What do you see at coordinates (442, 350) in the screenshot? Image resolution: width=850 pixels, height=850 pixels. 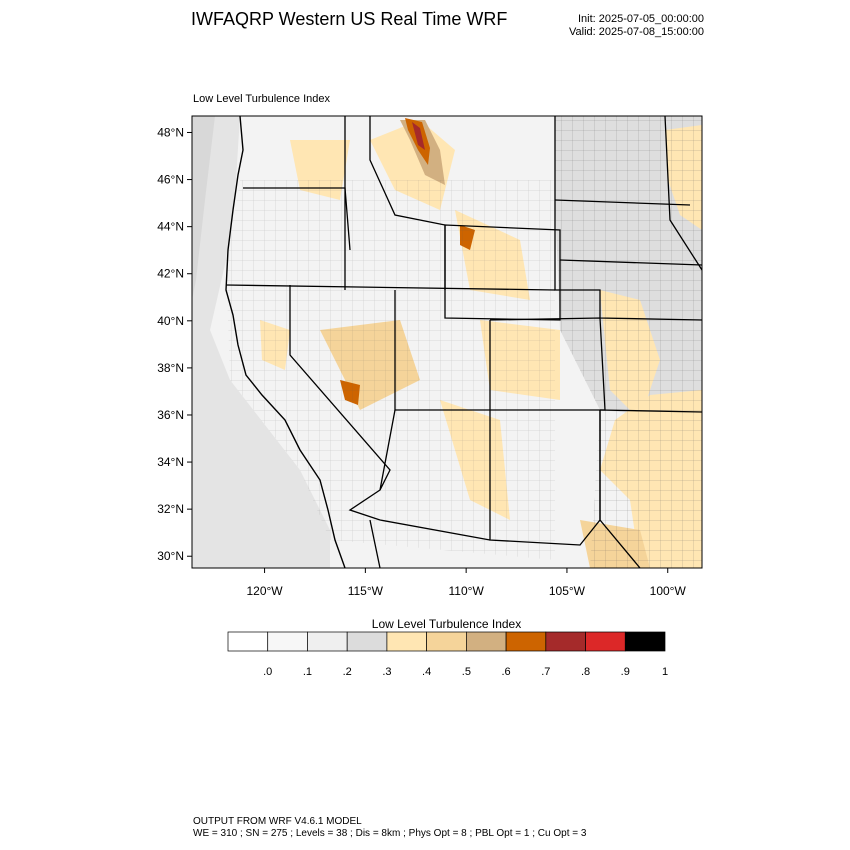 I see `utah` at bounding box center [442, 350].